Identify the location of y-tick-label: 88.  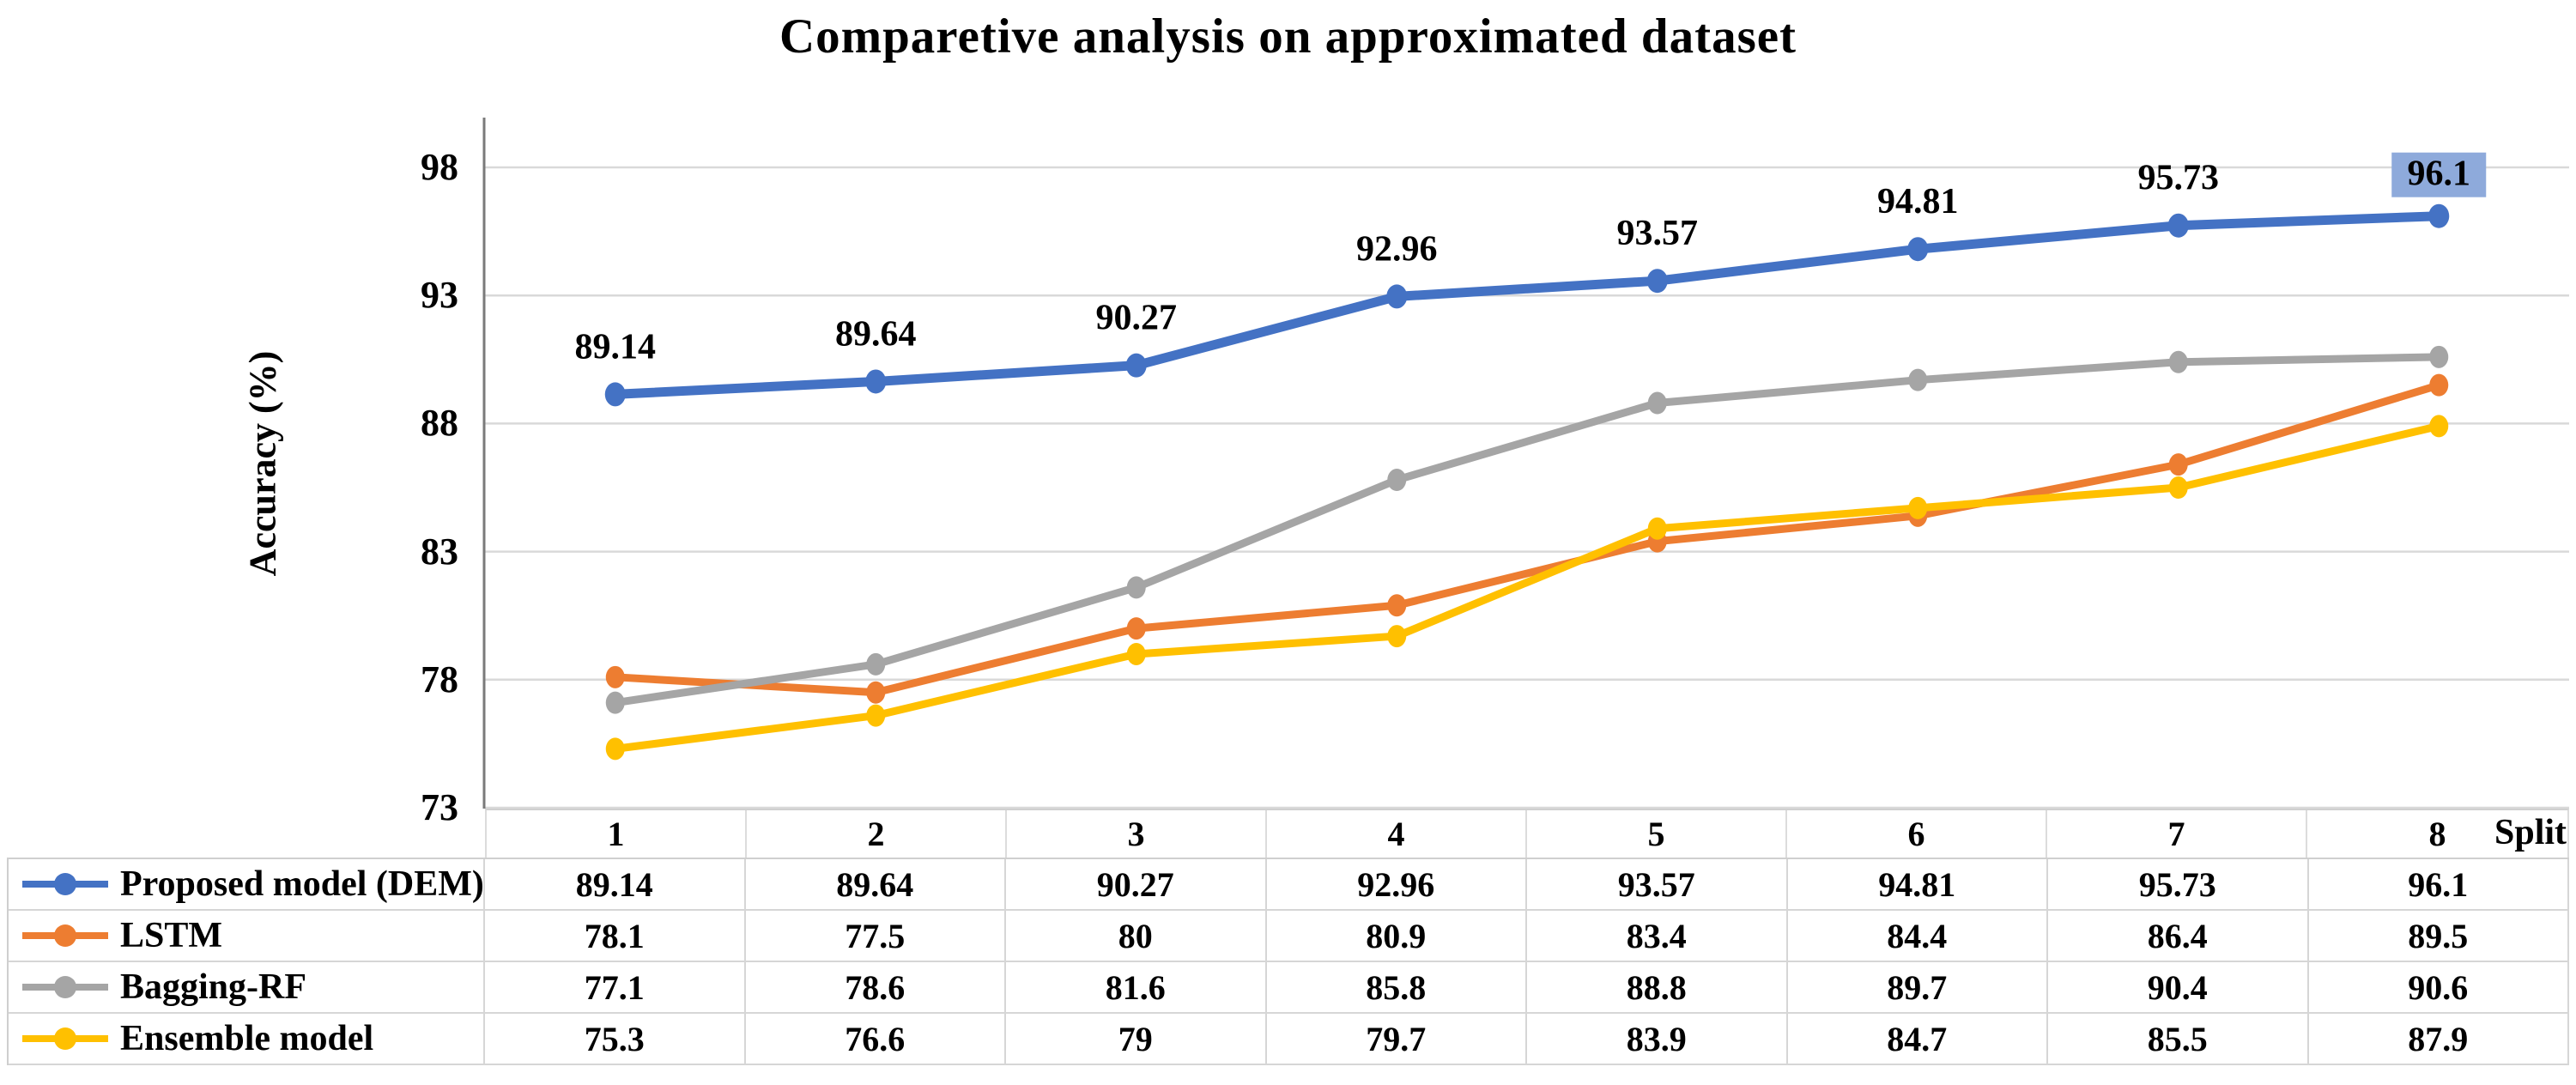
(439, 423).